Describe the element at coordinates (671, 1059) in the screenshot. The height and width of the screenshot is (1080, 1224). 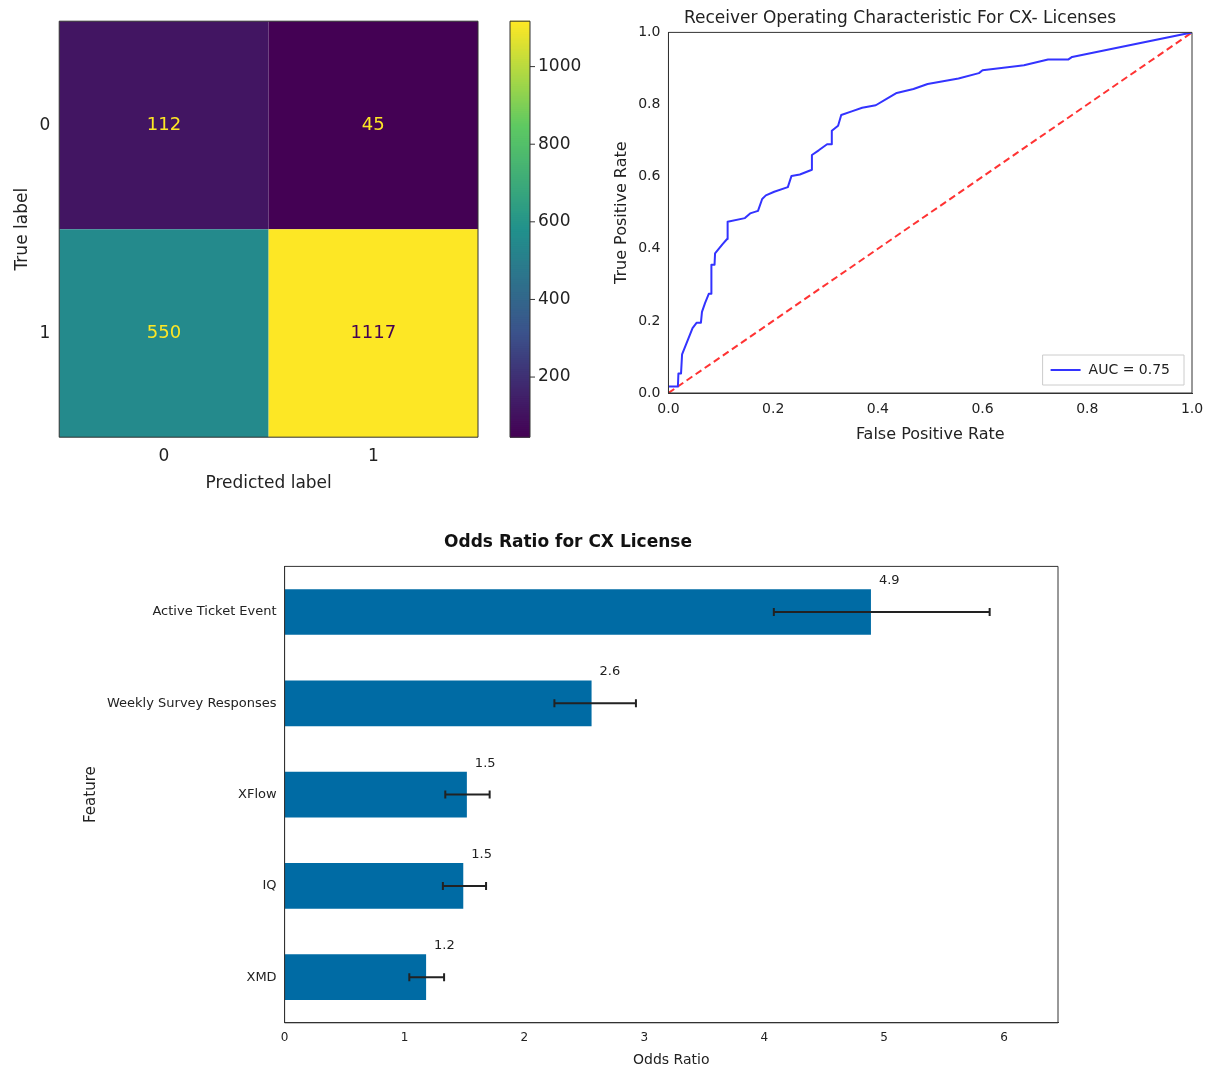
I see `x-axis-title: Odds Ratio` at that location.